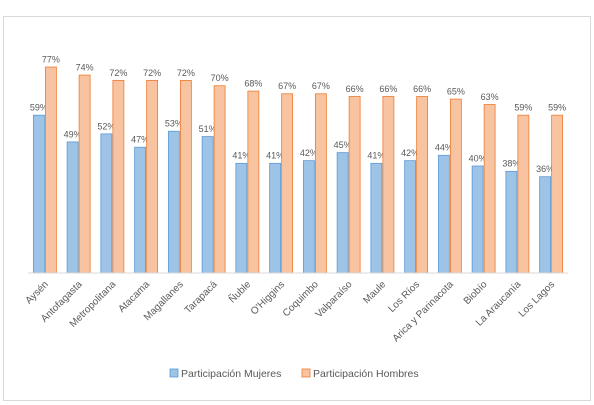  I want to click on data-label: 68%, so click(253, 83).